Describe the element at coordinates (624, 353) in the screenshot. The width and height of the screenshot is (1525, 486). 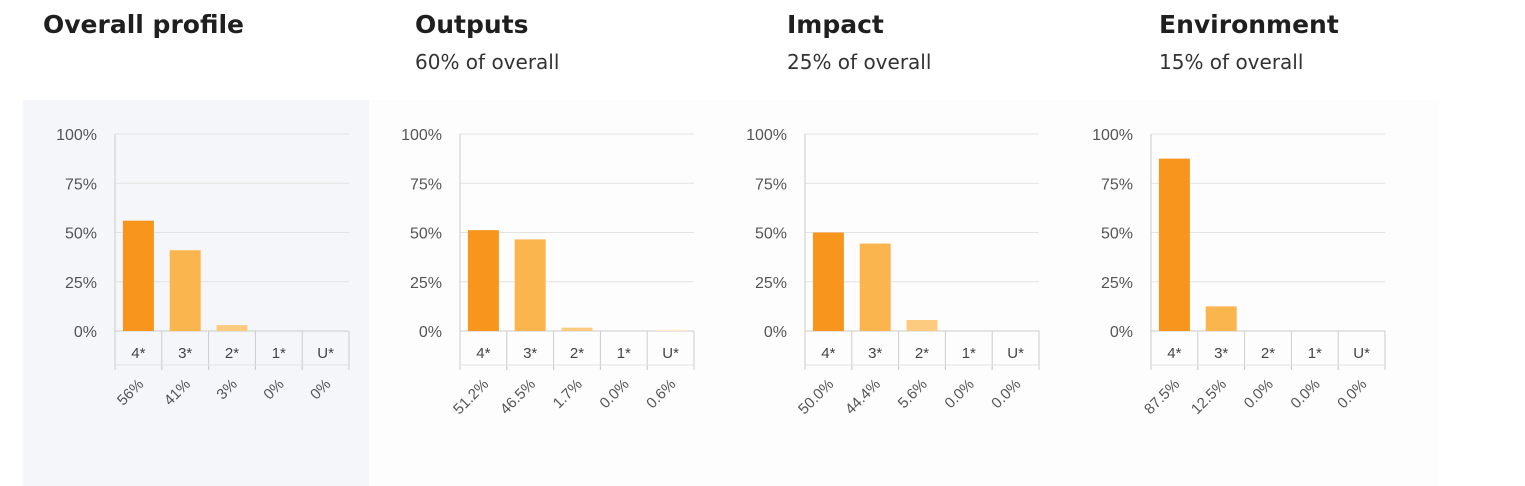
I see `outputs-category-label-1-star: 1*` at that location.